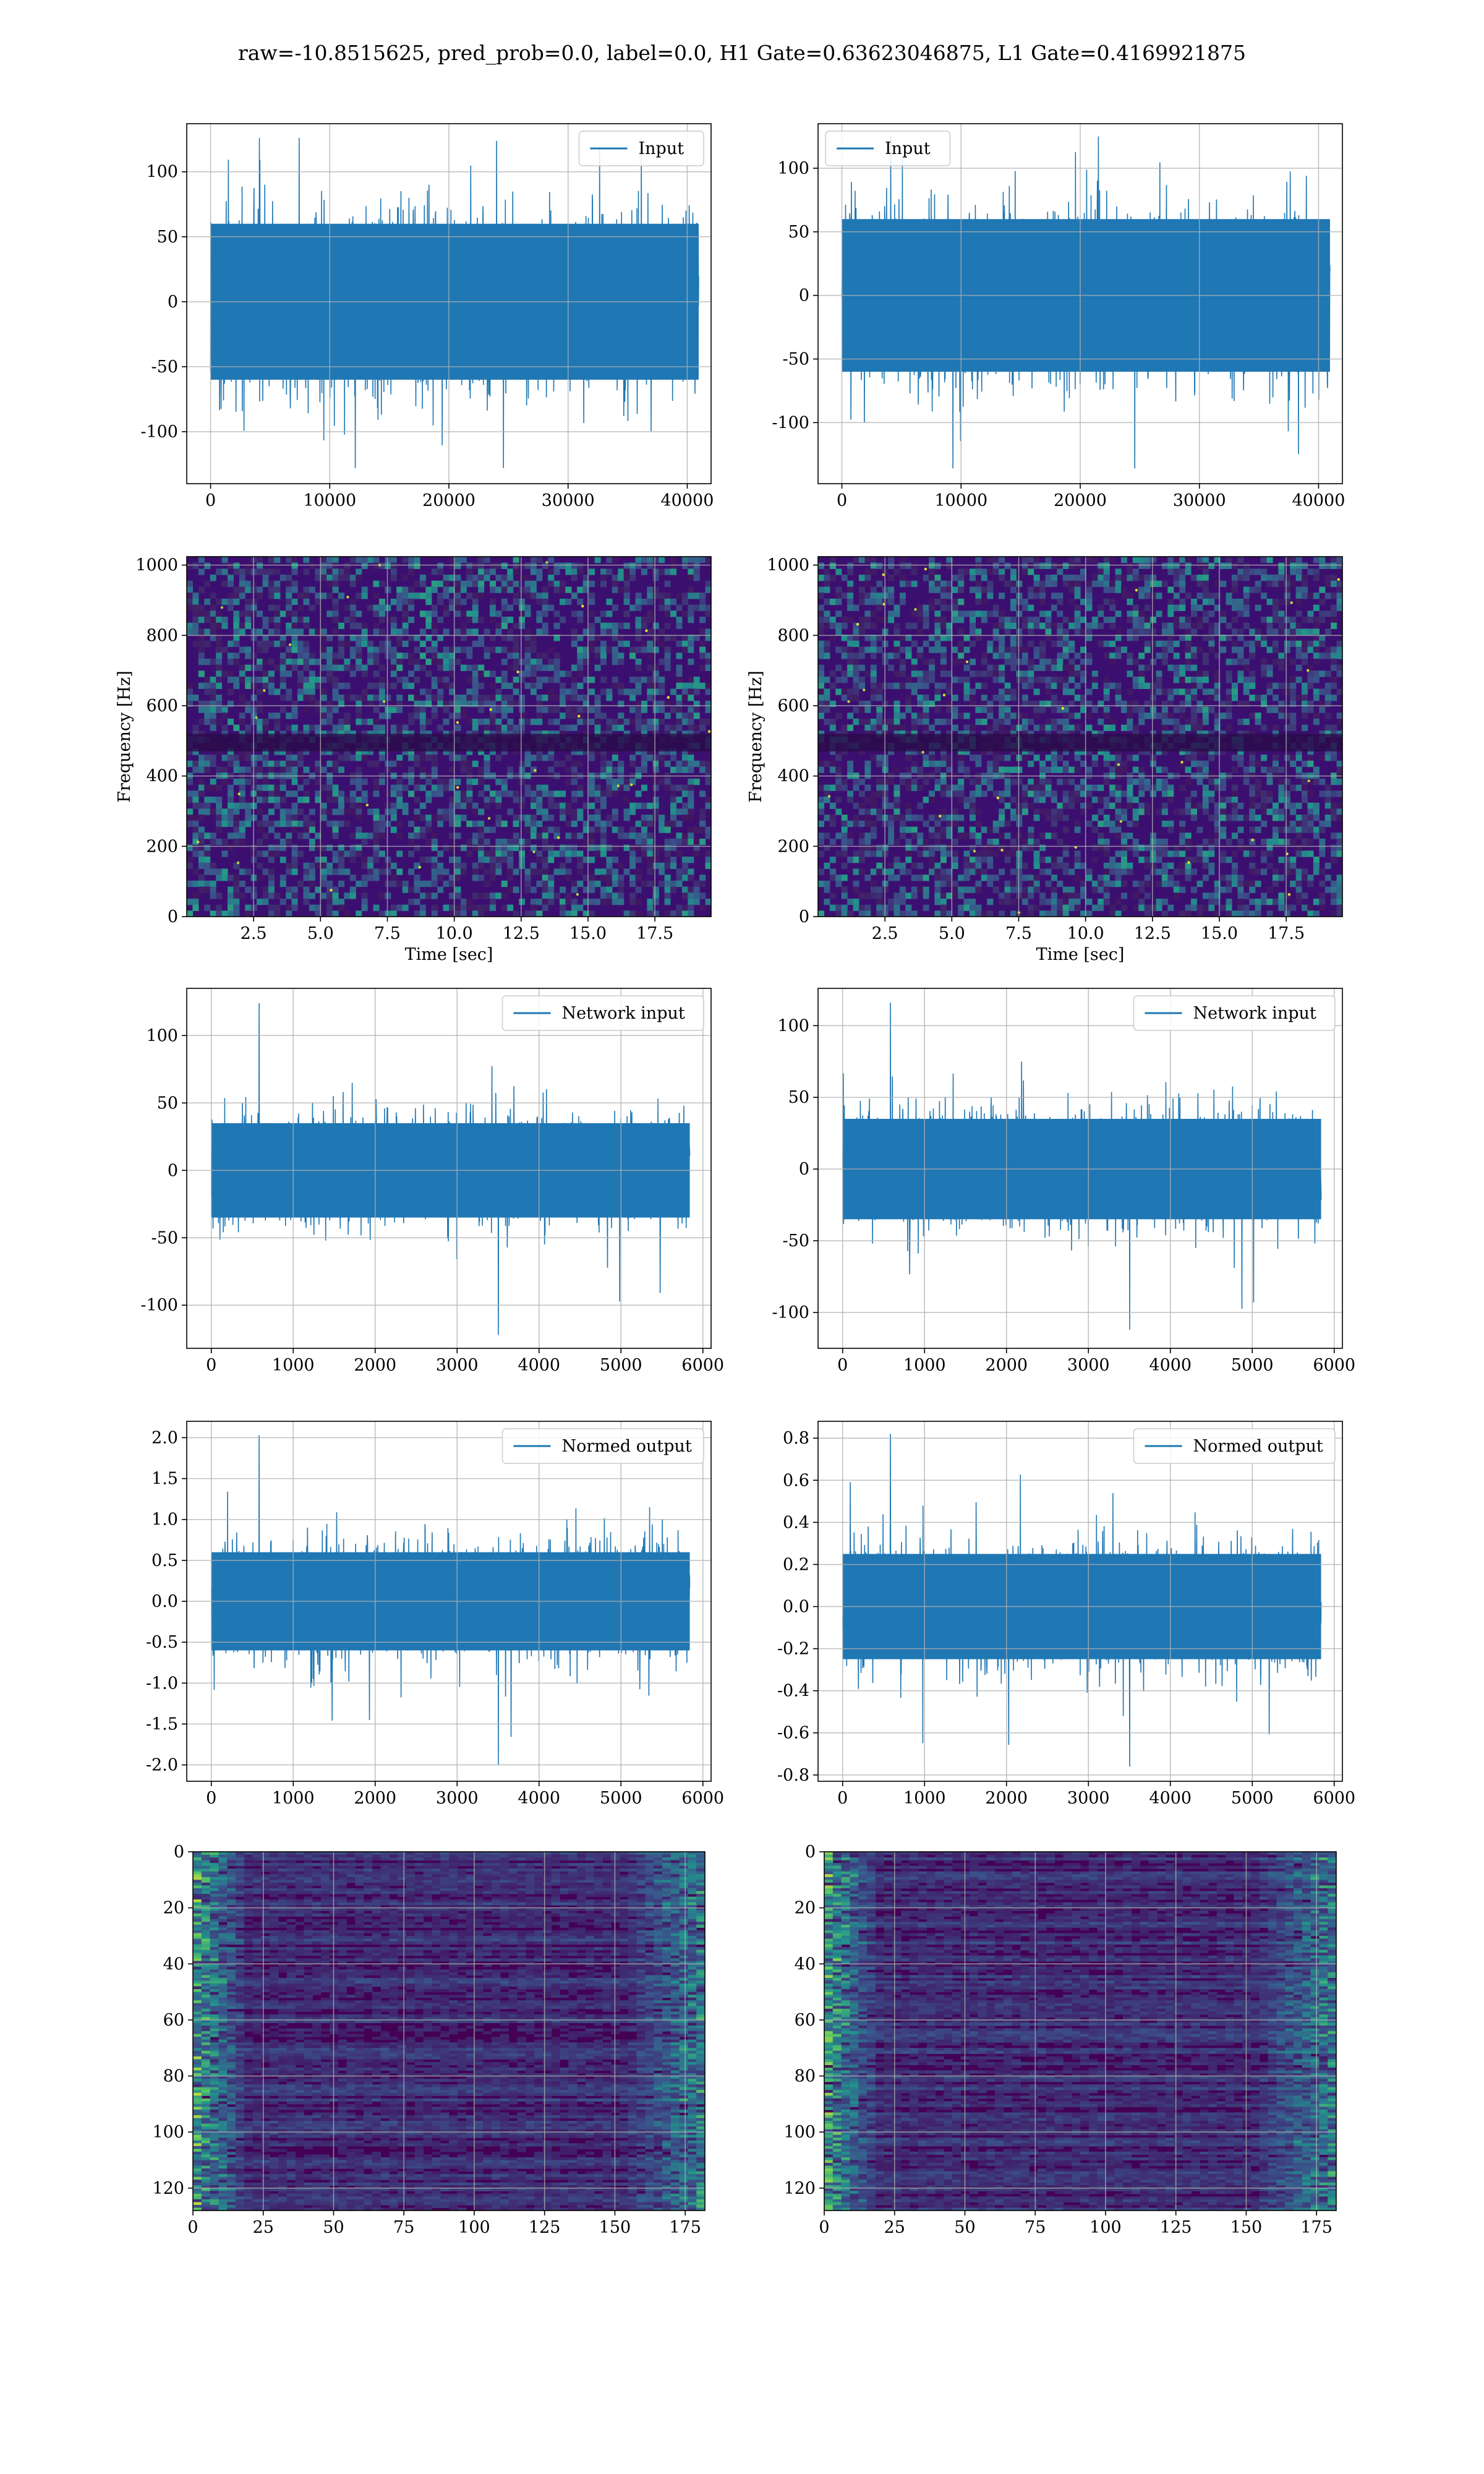 Image resolution: width=1484 pixels, height=2474 pixels. Describe the element at coordinates (702, 1365) in the screenshot. I see `network-input-left-x-tick-label: 6000` at that location.